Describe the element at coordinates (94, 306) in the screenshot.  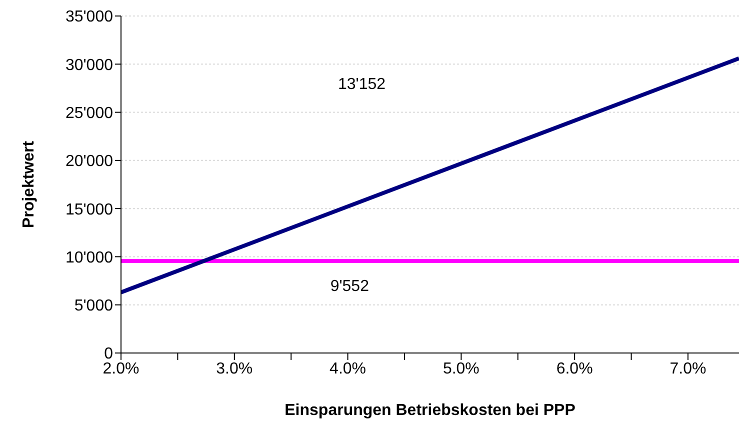
I see `y-tick-label: 5'000` at that location.